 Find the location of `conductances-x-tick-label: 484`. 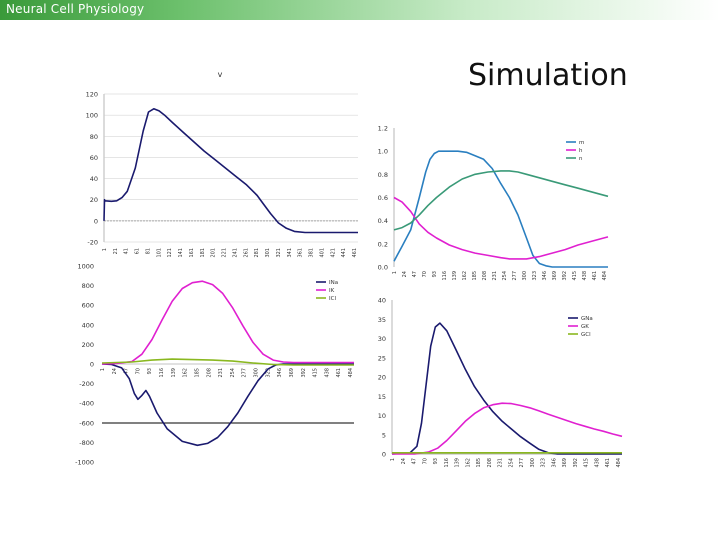

conductances-x-tick-label: 484 is located at coordinates (619, 463).